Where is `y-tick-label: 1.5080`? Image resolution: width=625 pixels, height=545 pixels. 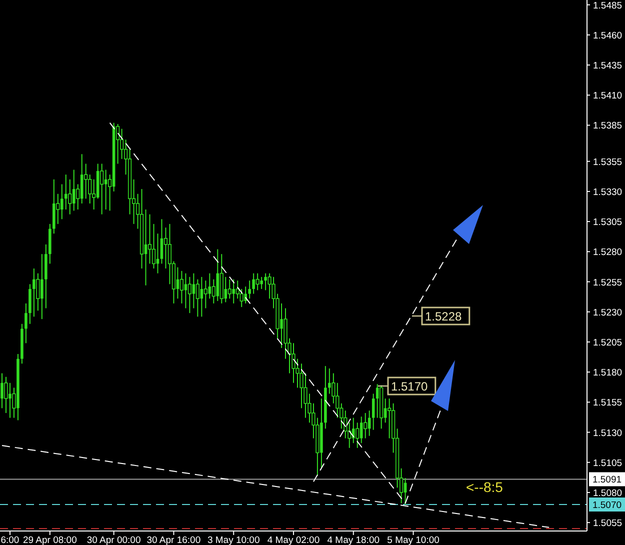 y-tick-label: 1.5080 is located at coordinates (607, 493).